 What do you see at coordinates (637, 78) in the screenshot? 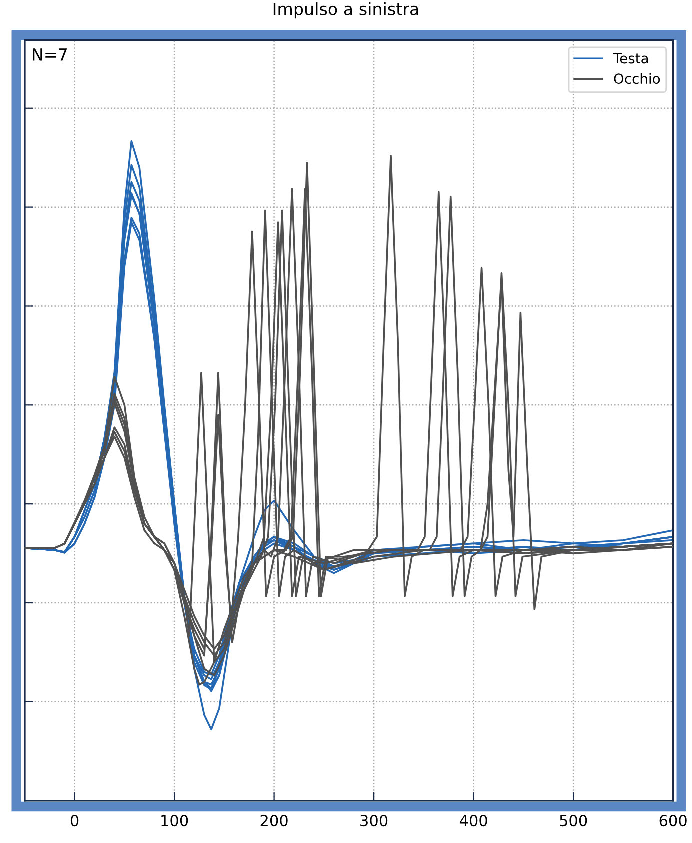
I see `legend-label: Occhio` at bounding box center [637, 78].